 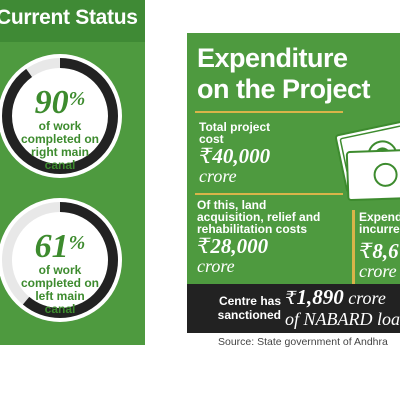 What do you see at coordinates (378, 271) in the screenshot?
I see `incurred-cost-unit: crore` at bounding box center [378, 271].